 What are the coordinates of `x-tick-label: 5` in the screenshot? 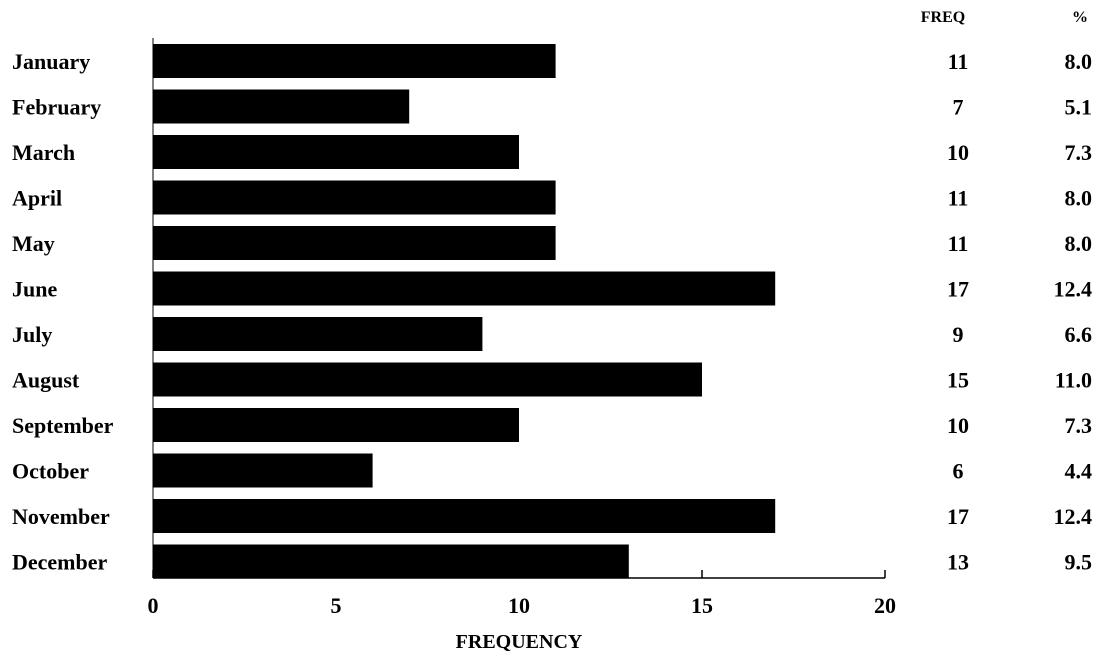 It's located at (336, 605).